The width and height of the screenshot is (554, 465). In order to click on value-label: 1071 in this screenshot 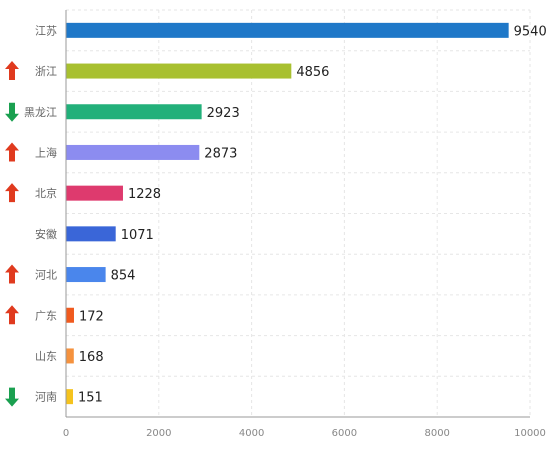, I will do `click(137, 235)`.